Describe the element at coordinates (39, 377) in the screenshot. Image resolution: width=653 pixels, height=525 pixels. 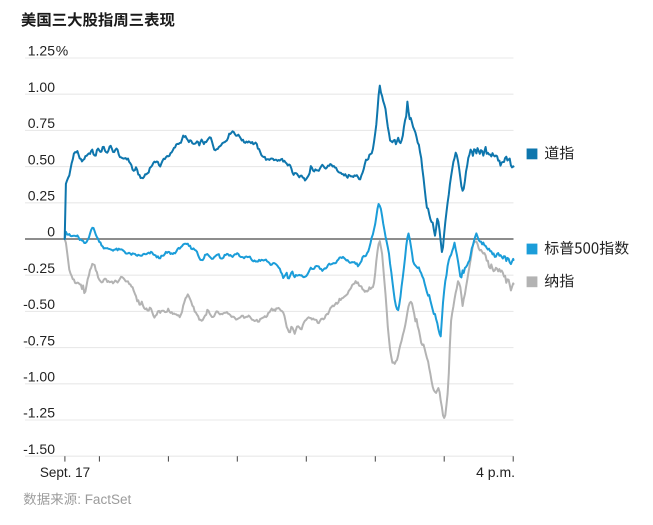
I see `svg-text: -1.00` at that location.